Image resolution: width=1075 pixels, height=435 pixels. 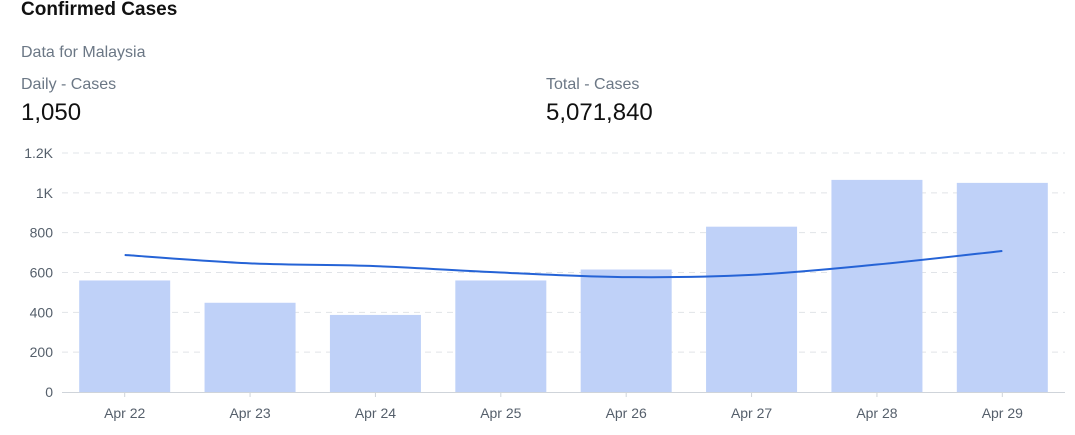 I want to click on daily-cases-value: 1,050, so click(x=51, y=112).